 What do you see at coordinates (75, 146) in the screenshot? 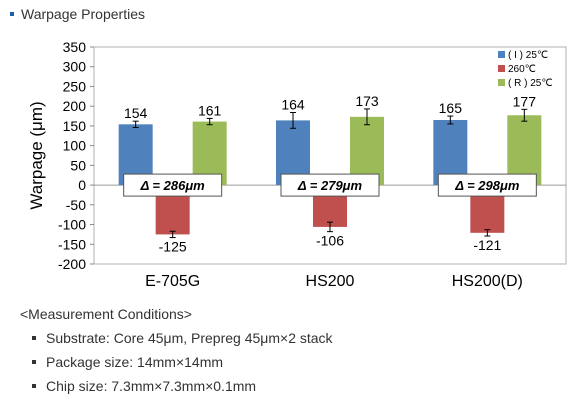
I see `y-tick-label: 100` at bounding box center [75, 146].